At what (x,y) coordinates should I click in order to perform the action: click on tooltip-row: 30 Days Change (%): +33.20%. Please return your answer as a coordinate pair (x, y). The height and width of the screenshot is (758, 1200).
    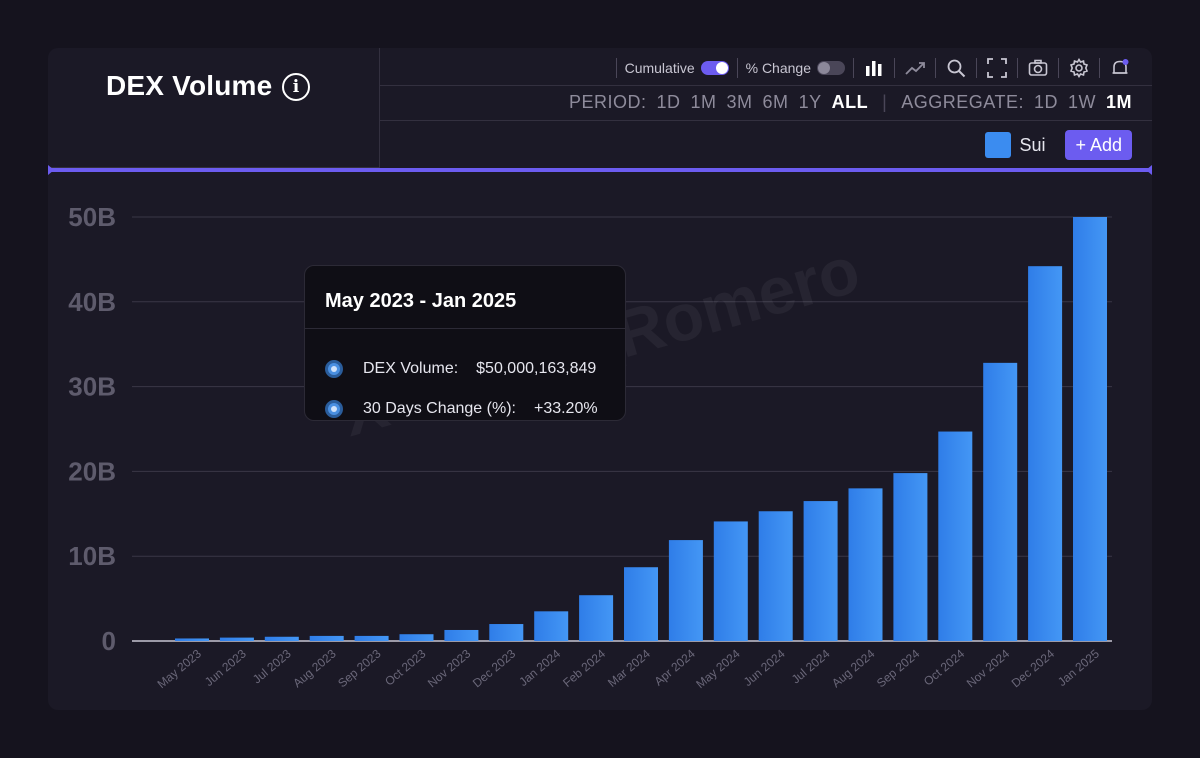
    Looking at the image, I should click on (461, 409).